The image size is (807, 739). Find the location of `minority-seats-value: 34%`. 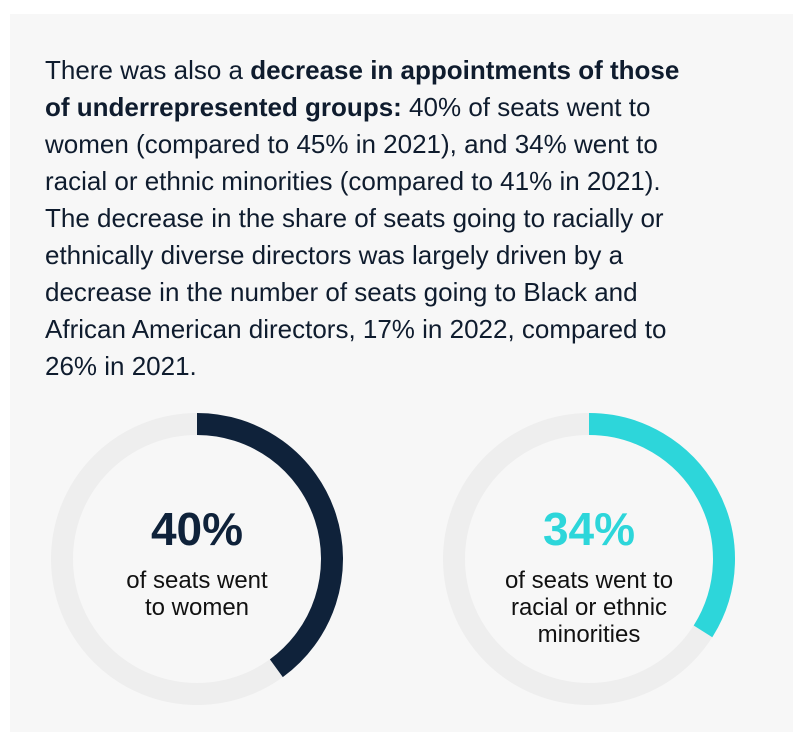

minority-seats-value: 34% is located at coordinates (589, 529).